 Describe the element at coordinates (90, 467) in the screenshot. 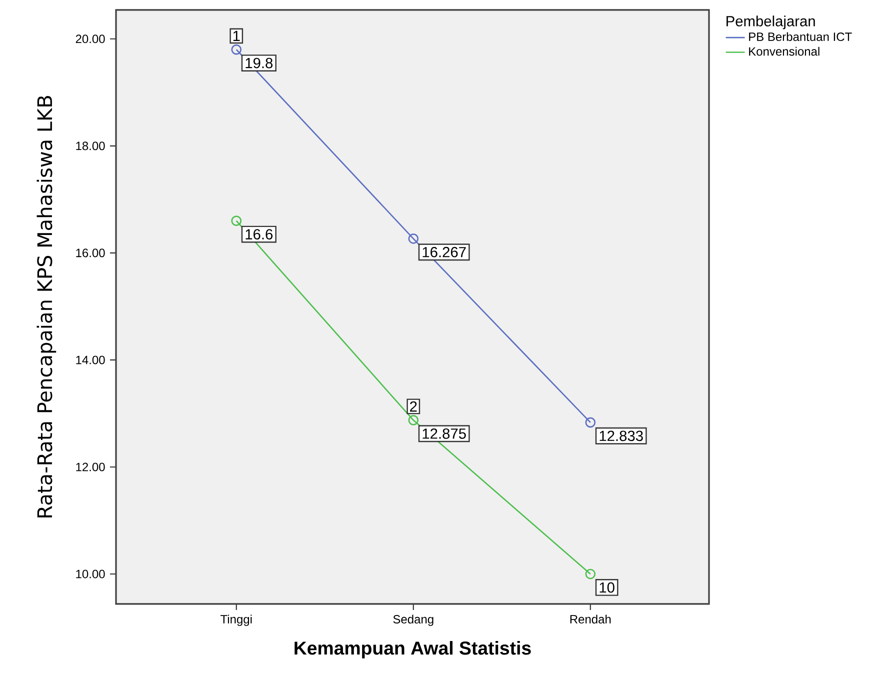

I see `y-tick-label: 12.00` at that location.